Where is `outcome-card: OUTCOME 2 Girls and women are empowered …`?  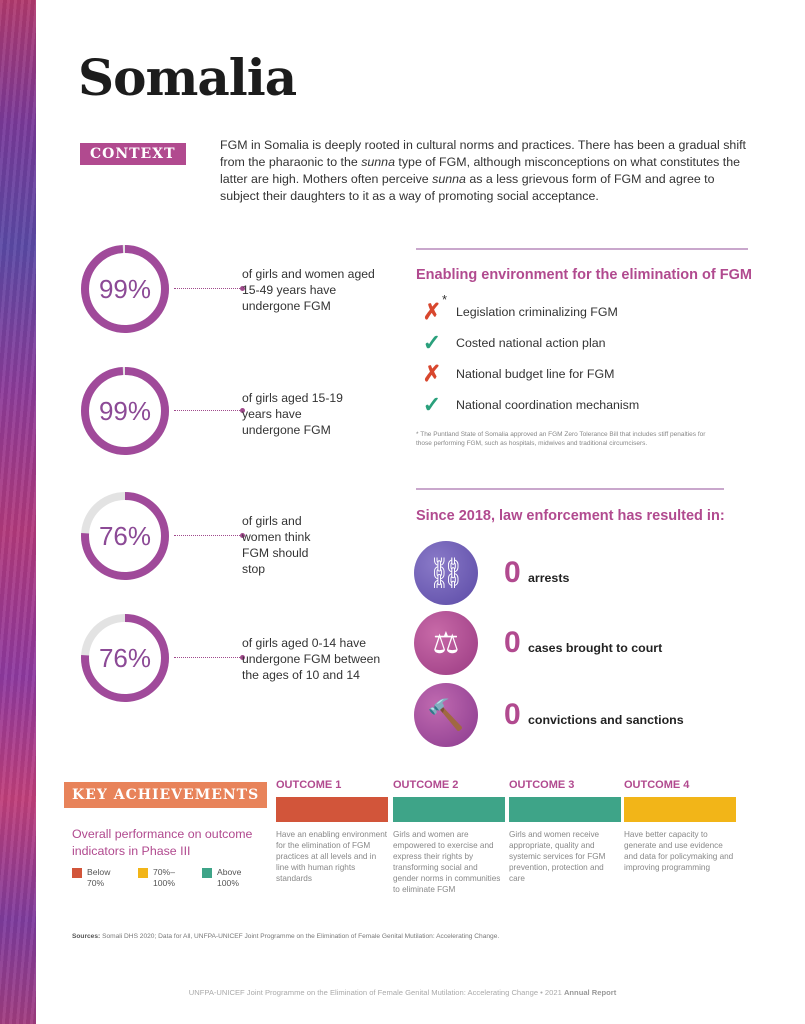 outcome-card: OUTCOME 2 Girls and women are empowered … is located at coordinates (449, 837).